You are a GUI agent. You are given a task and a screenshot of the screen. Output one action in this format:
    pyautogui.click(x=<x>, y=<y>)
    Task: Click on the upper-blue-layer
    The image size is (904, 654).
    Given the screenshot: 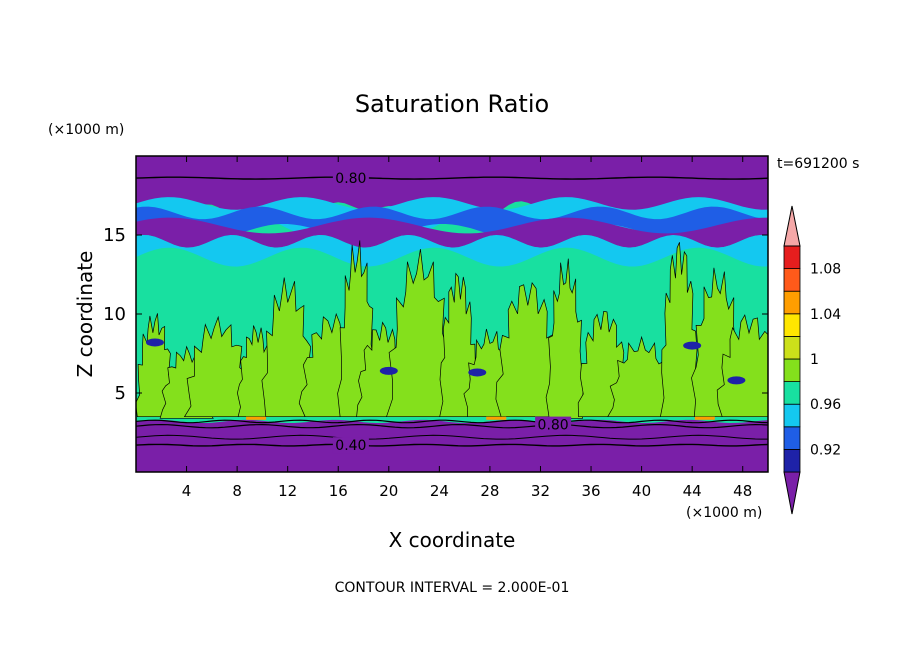 What is the action you would take?
    pyautogui.click(x=452, y=223)
    